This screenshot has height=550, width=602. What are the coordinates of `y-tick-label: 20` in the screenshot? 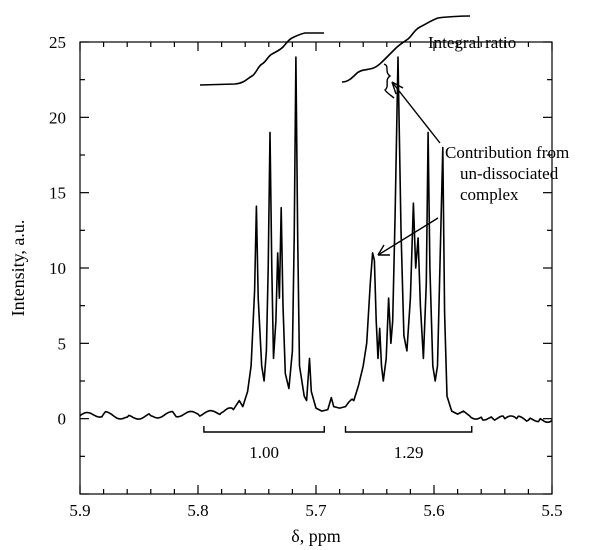 It's located at (57, 117).